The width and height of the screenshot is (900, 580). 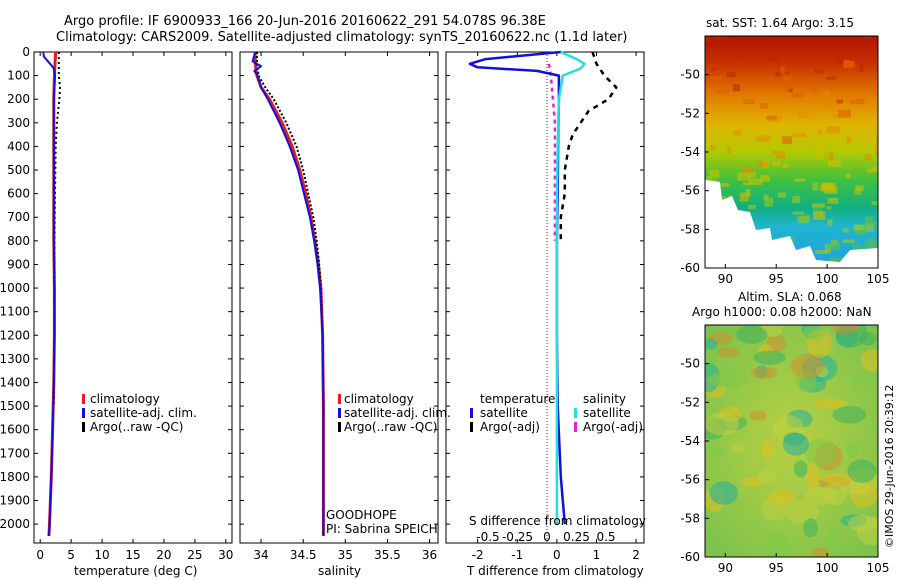 I want to click on sla-map, so click(x=791, y=441).